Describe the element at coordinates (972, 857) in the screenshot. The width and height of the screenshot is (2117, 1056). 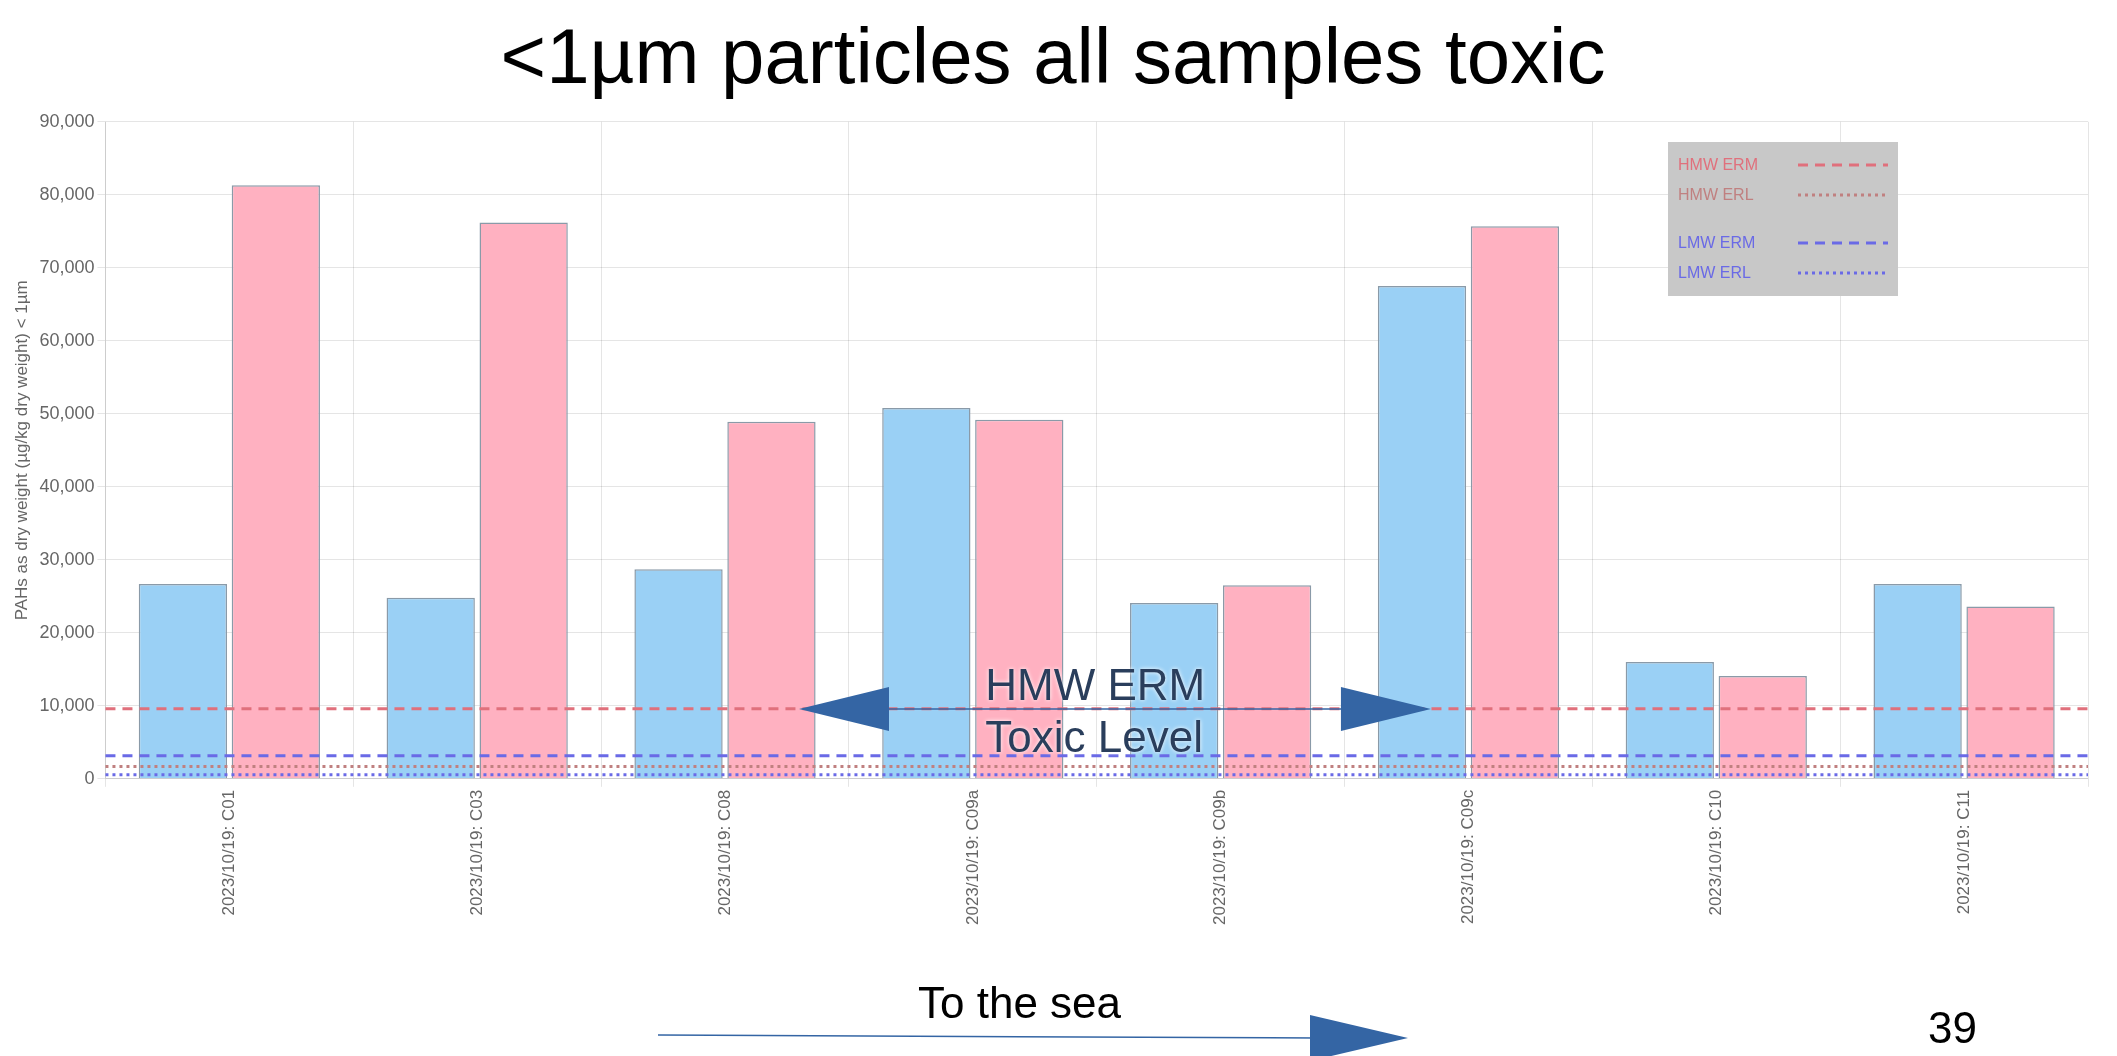
I see `x-tick-label: 2023/10/19: C09a` at that location.